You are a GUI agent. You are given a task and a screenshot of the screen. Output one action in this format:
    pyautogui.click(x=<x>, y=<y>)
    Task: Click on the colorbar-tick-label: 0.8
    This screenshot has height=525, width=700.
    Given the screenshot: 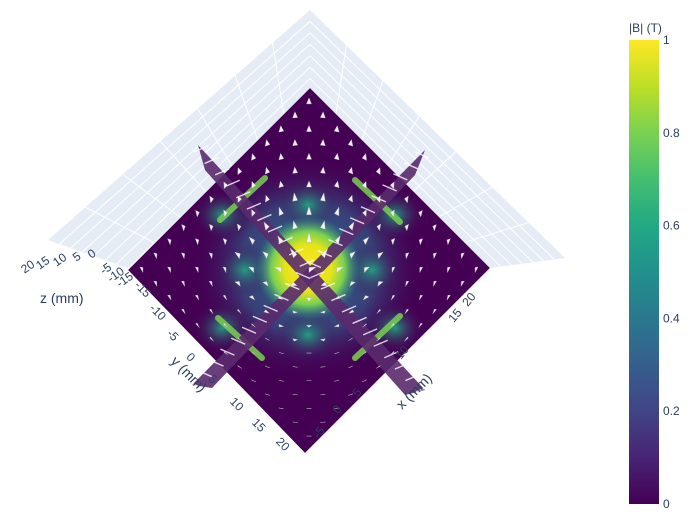 What is the action you would take?
    pyautogui.click(x=671, y=133)
    